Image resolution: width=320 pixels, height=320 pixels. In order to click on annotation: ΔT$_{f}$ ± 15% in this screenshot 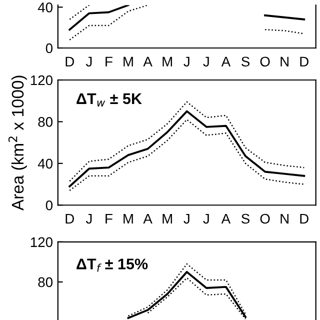, I will do `click(112, 265)`.